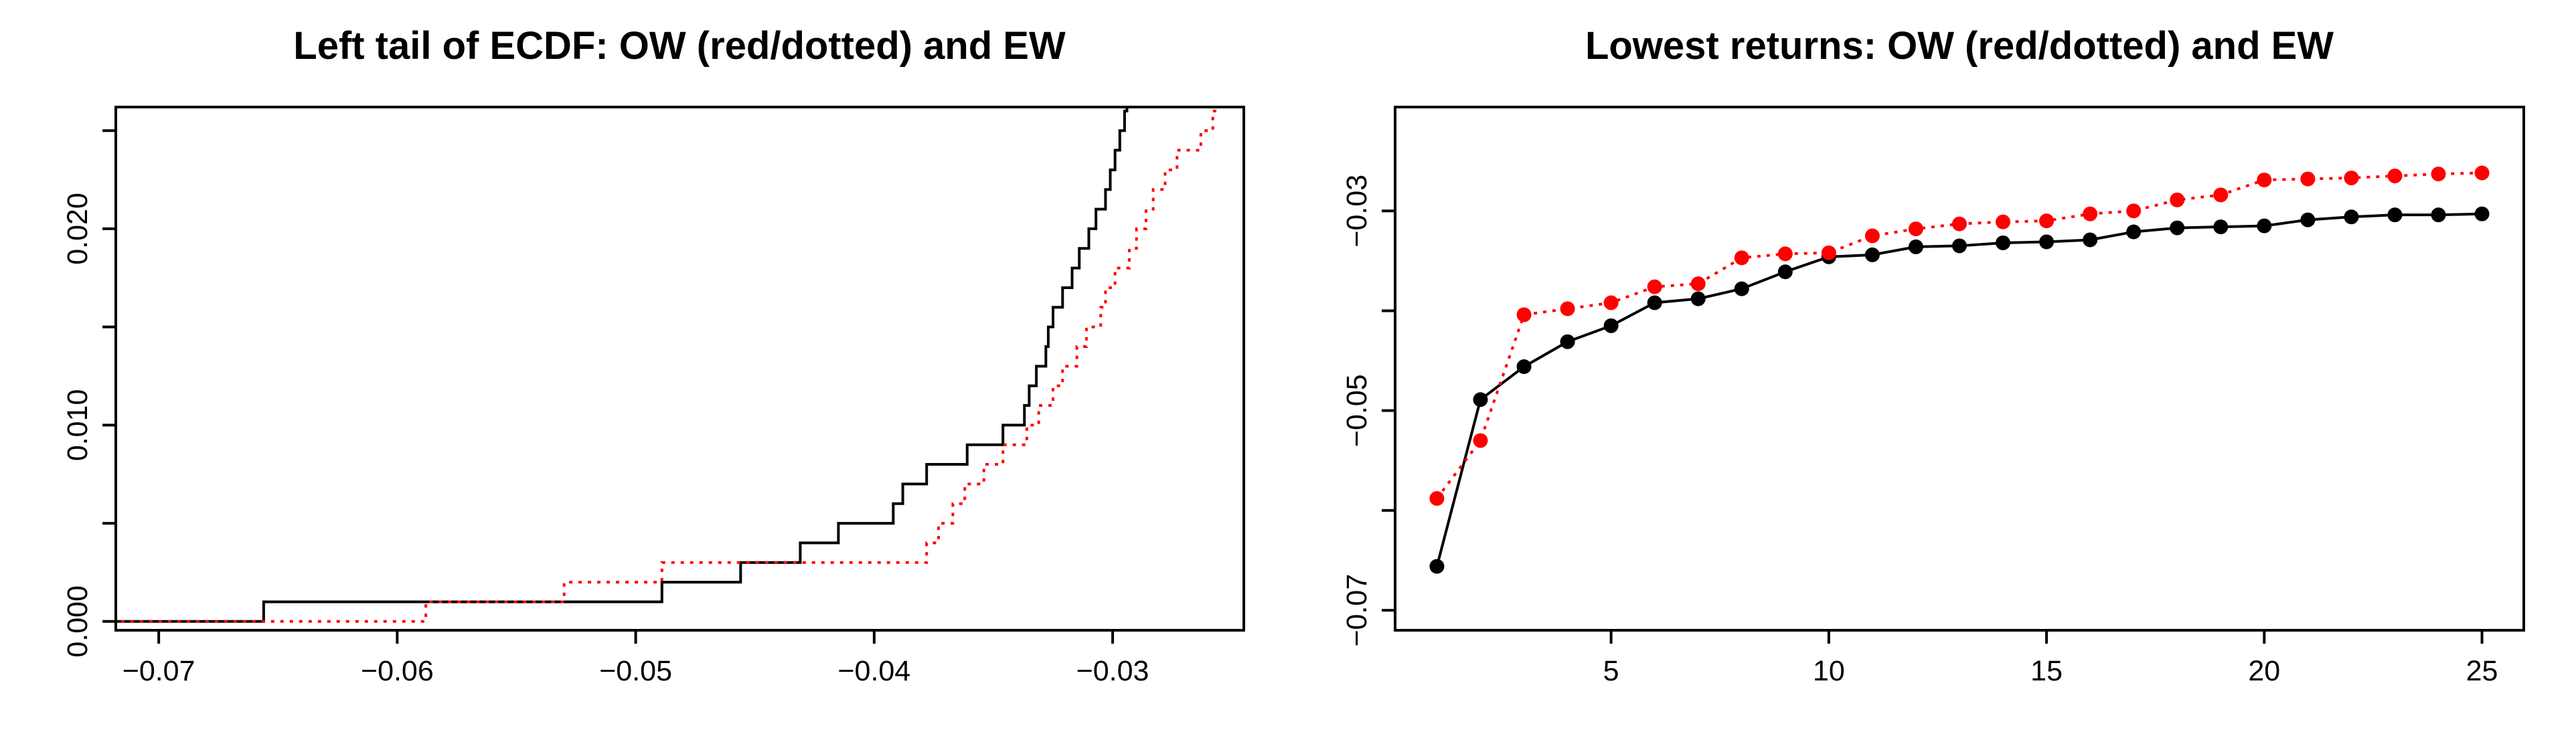 The image size is (2576, 740). Describe the element at coordinates (78, 425) in the screenshot. I see `y-tick-label: 0.010` at that location.